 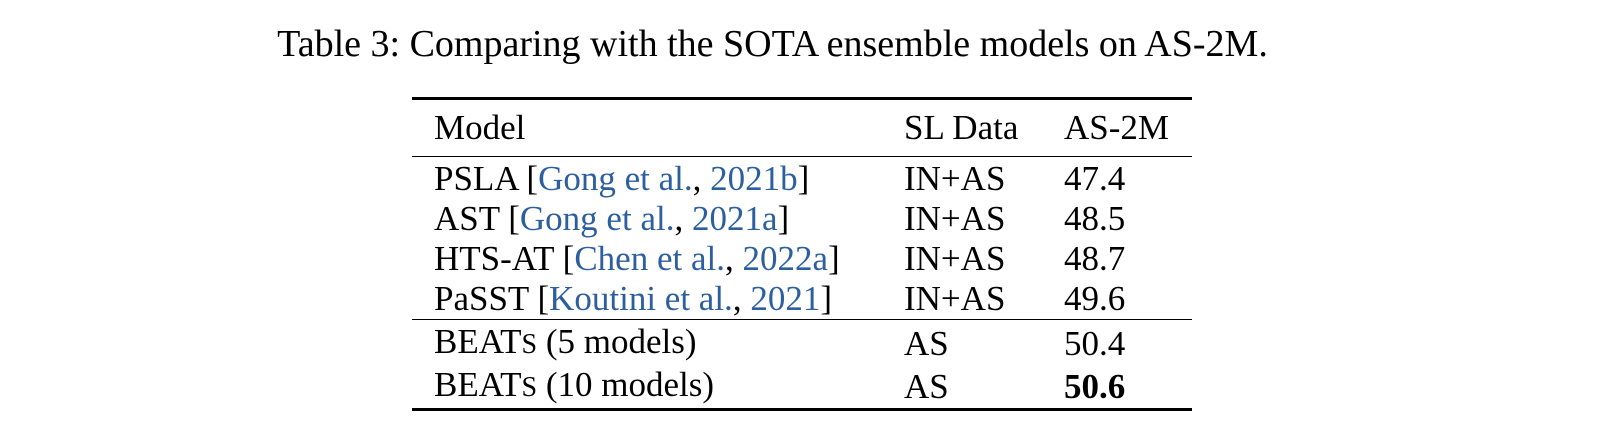 What do you see at coordinates (734, 218) in the screenshot?
I see `citation-year-link: 2021a` at bounding box center [734, 218].